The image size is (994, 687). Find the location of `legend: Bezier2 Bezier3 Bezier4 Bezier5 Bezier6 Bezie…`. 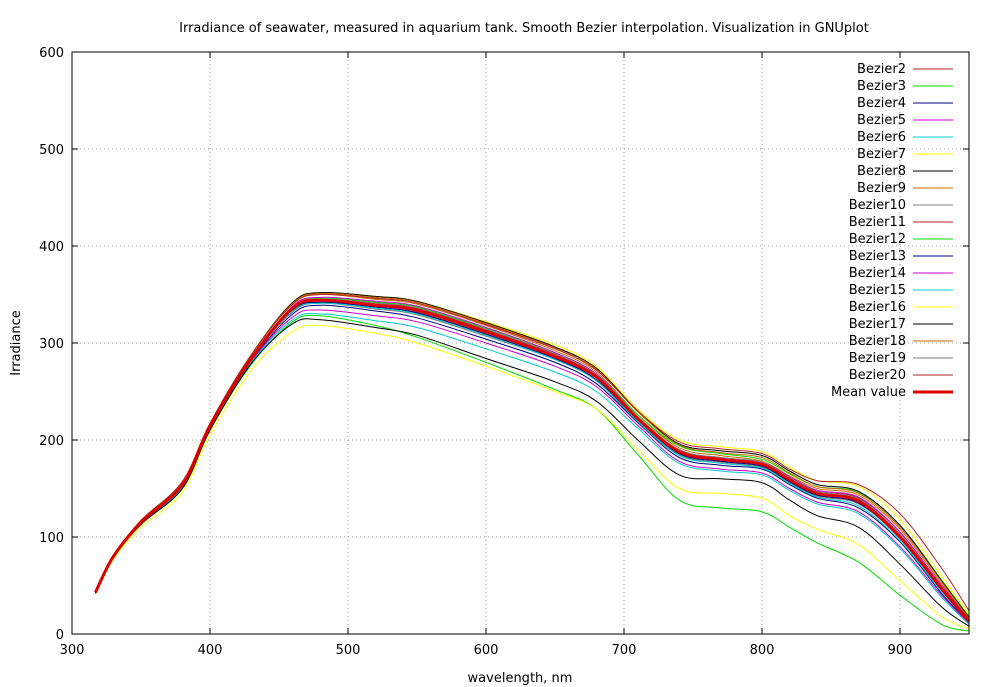

legend: Bezier2 Bezier3 Bezier4 Bezier5 Bezier6 Bezie… is located at coordinates (892, 231).